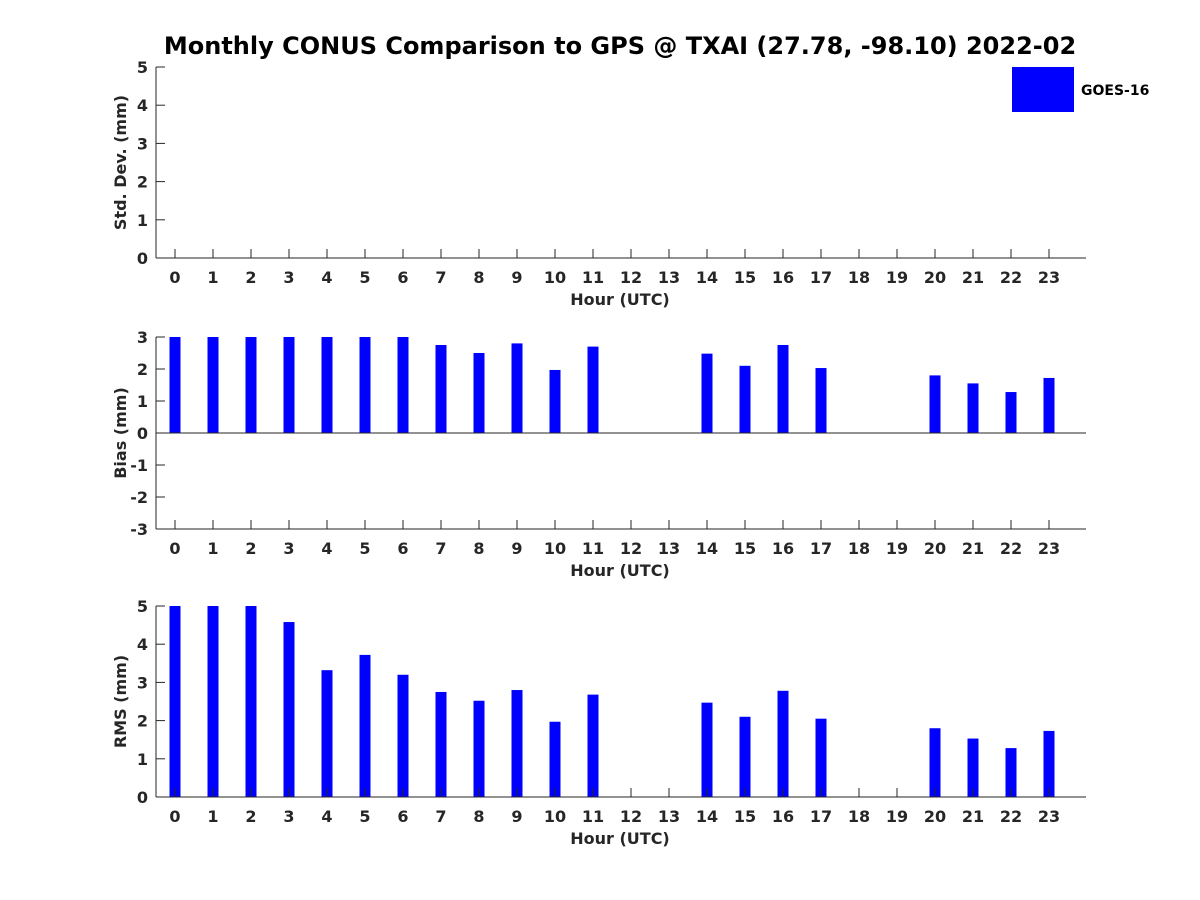  I want to click on x-tick-label-rms: 19, so click(897, 816).